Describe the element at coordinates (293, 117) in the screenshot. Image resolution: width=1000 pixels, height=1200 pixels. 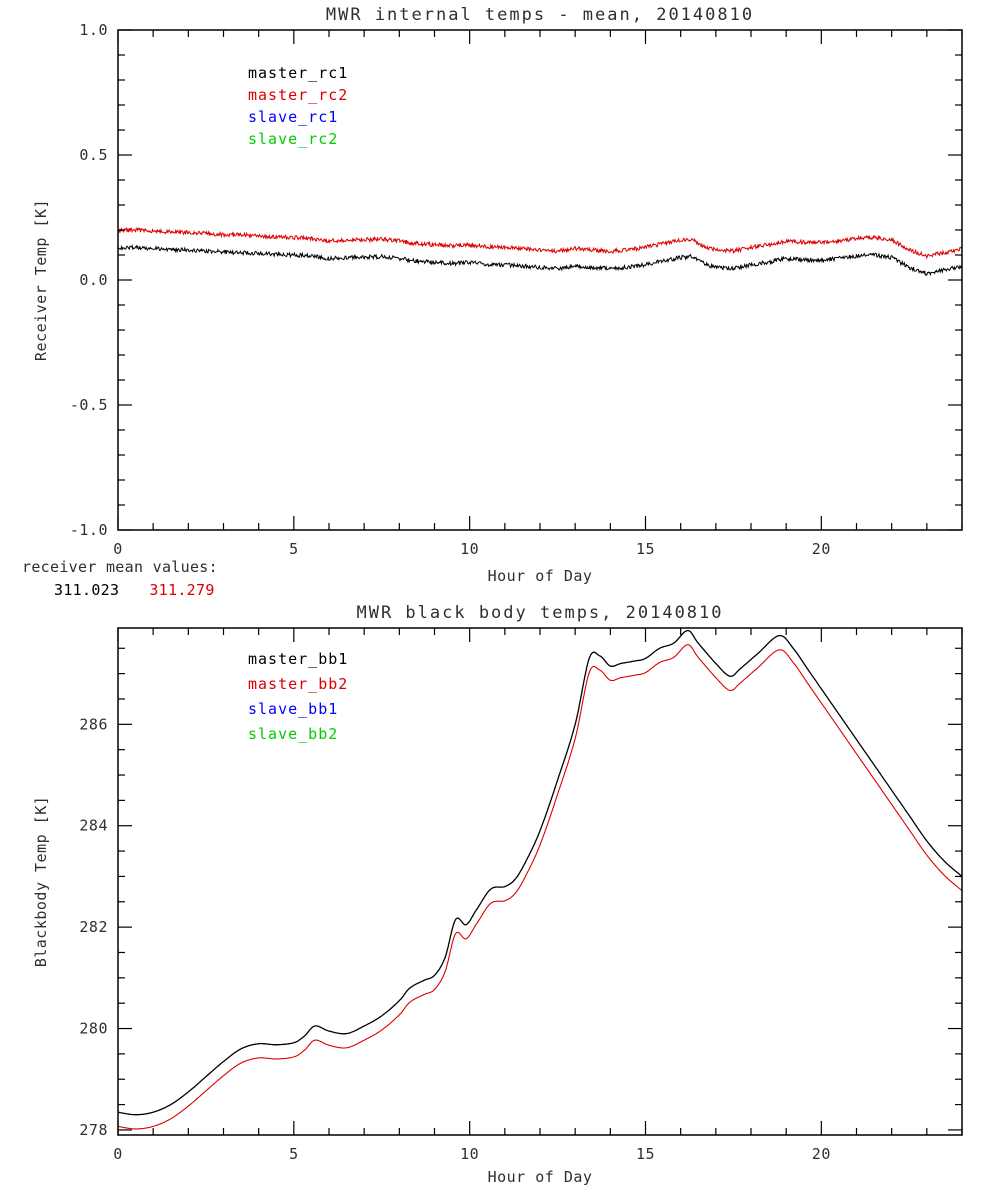
I see `legend-slave_rc1: slave_rc1` at that location.